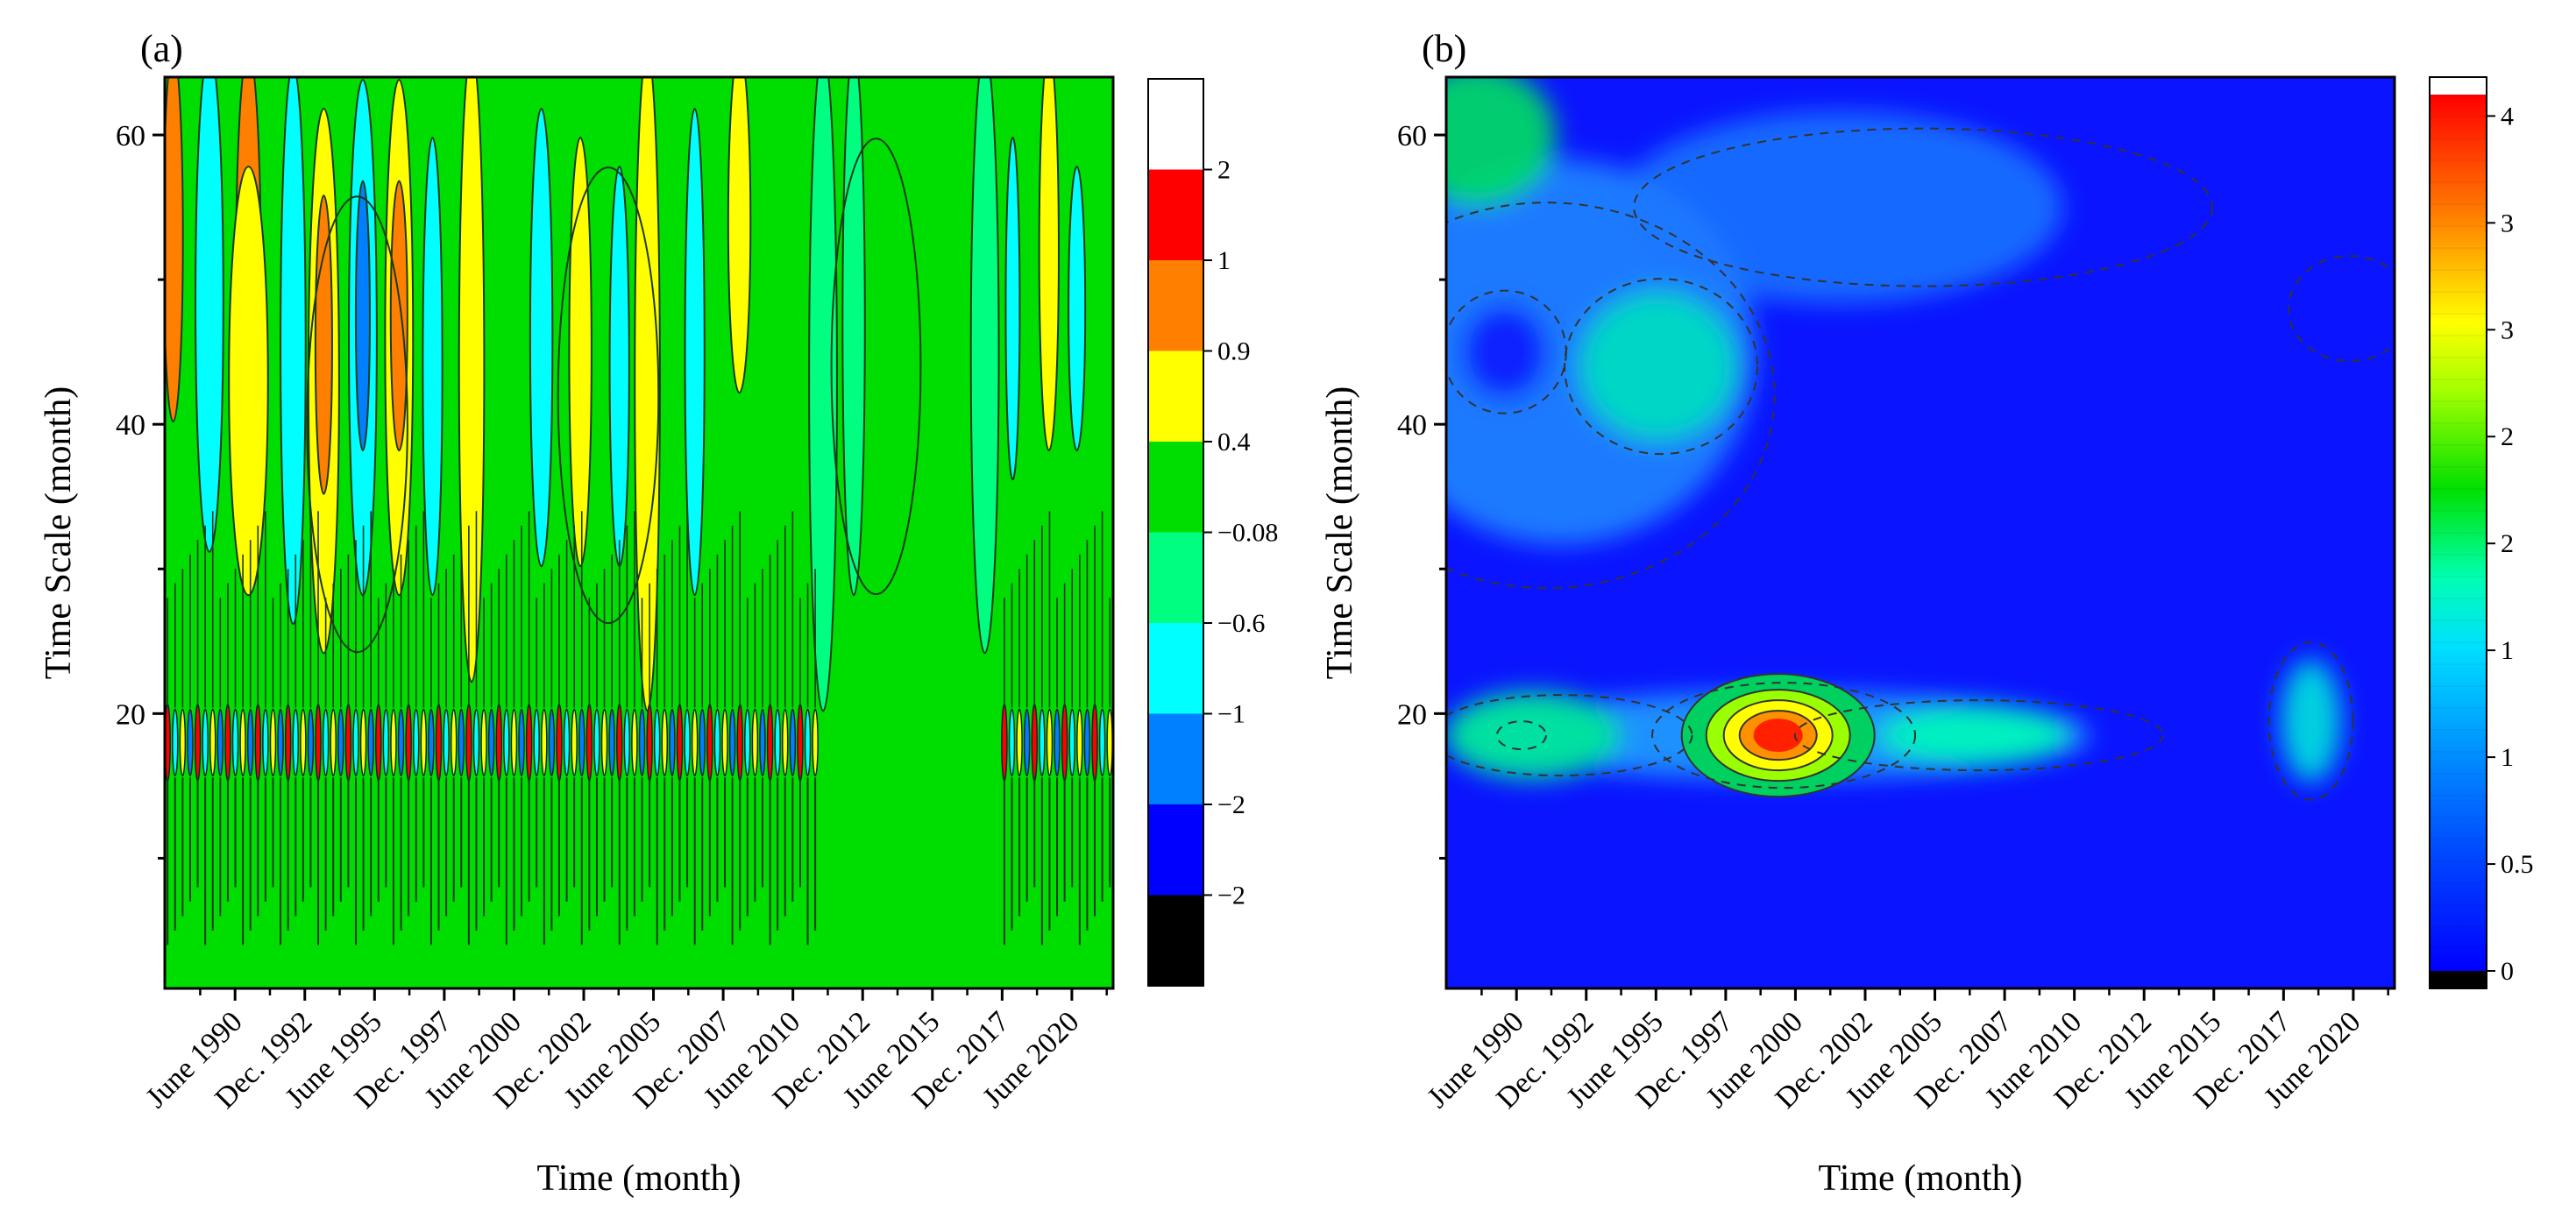 The height and width of the screenshot is (1218, 2576). What do you see at coordinates (1921, 1178) in the screenshot?
I see `x-axis-title-b: Time (month)` at bounding box center [1921, 1178].